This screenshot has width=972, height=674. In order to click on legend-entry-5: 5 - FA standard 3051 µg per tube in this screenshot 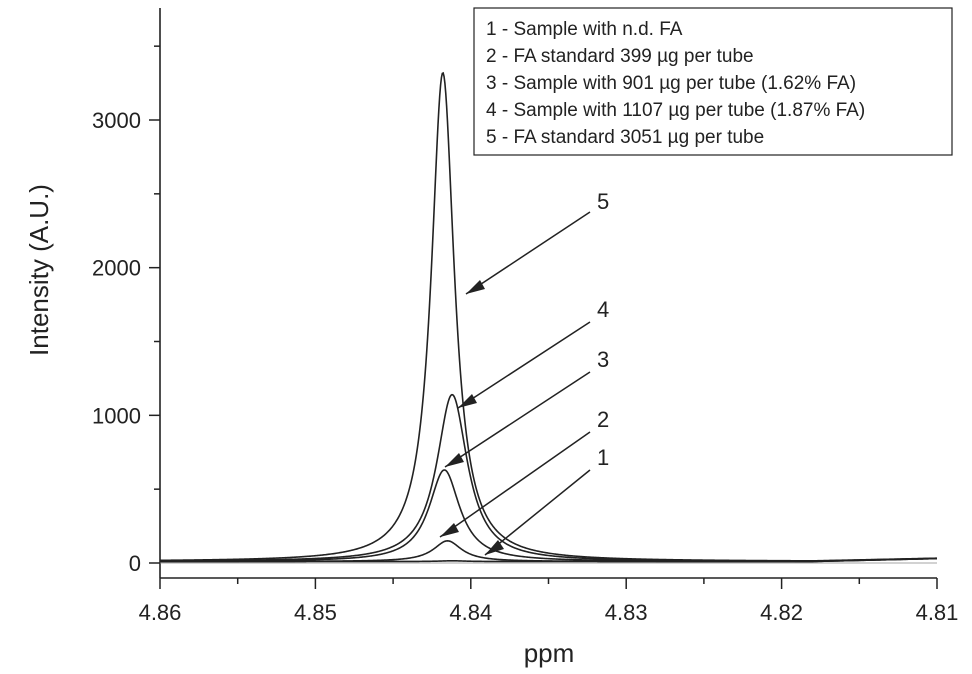, I will do `click(625, 137)`.